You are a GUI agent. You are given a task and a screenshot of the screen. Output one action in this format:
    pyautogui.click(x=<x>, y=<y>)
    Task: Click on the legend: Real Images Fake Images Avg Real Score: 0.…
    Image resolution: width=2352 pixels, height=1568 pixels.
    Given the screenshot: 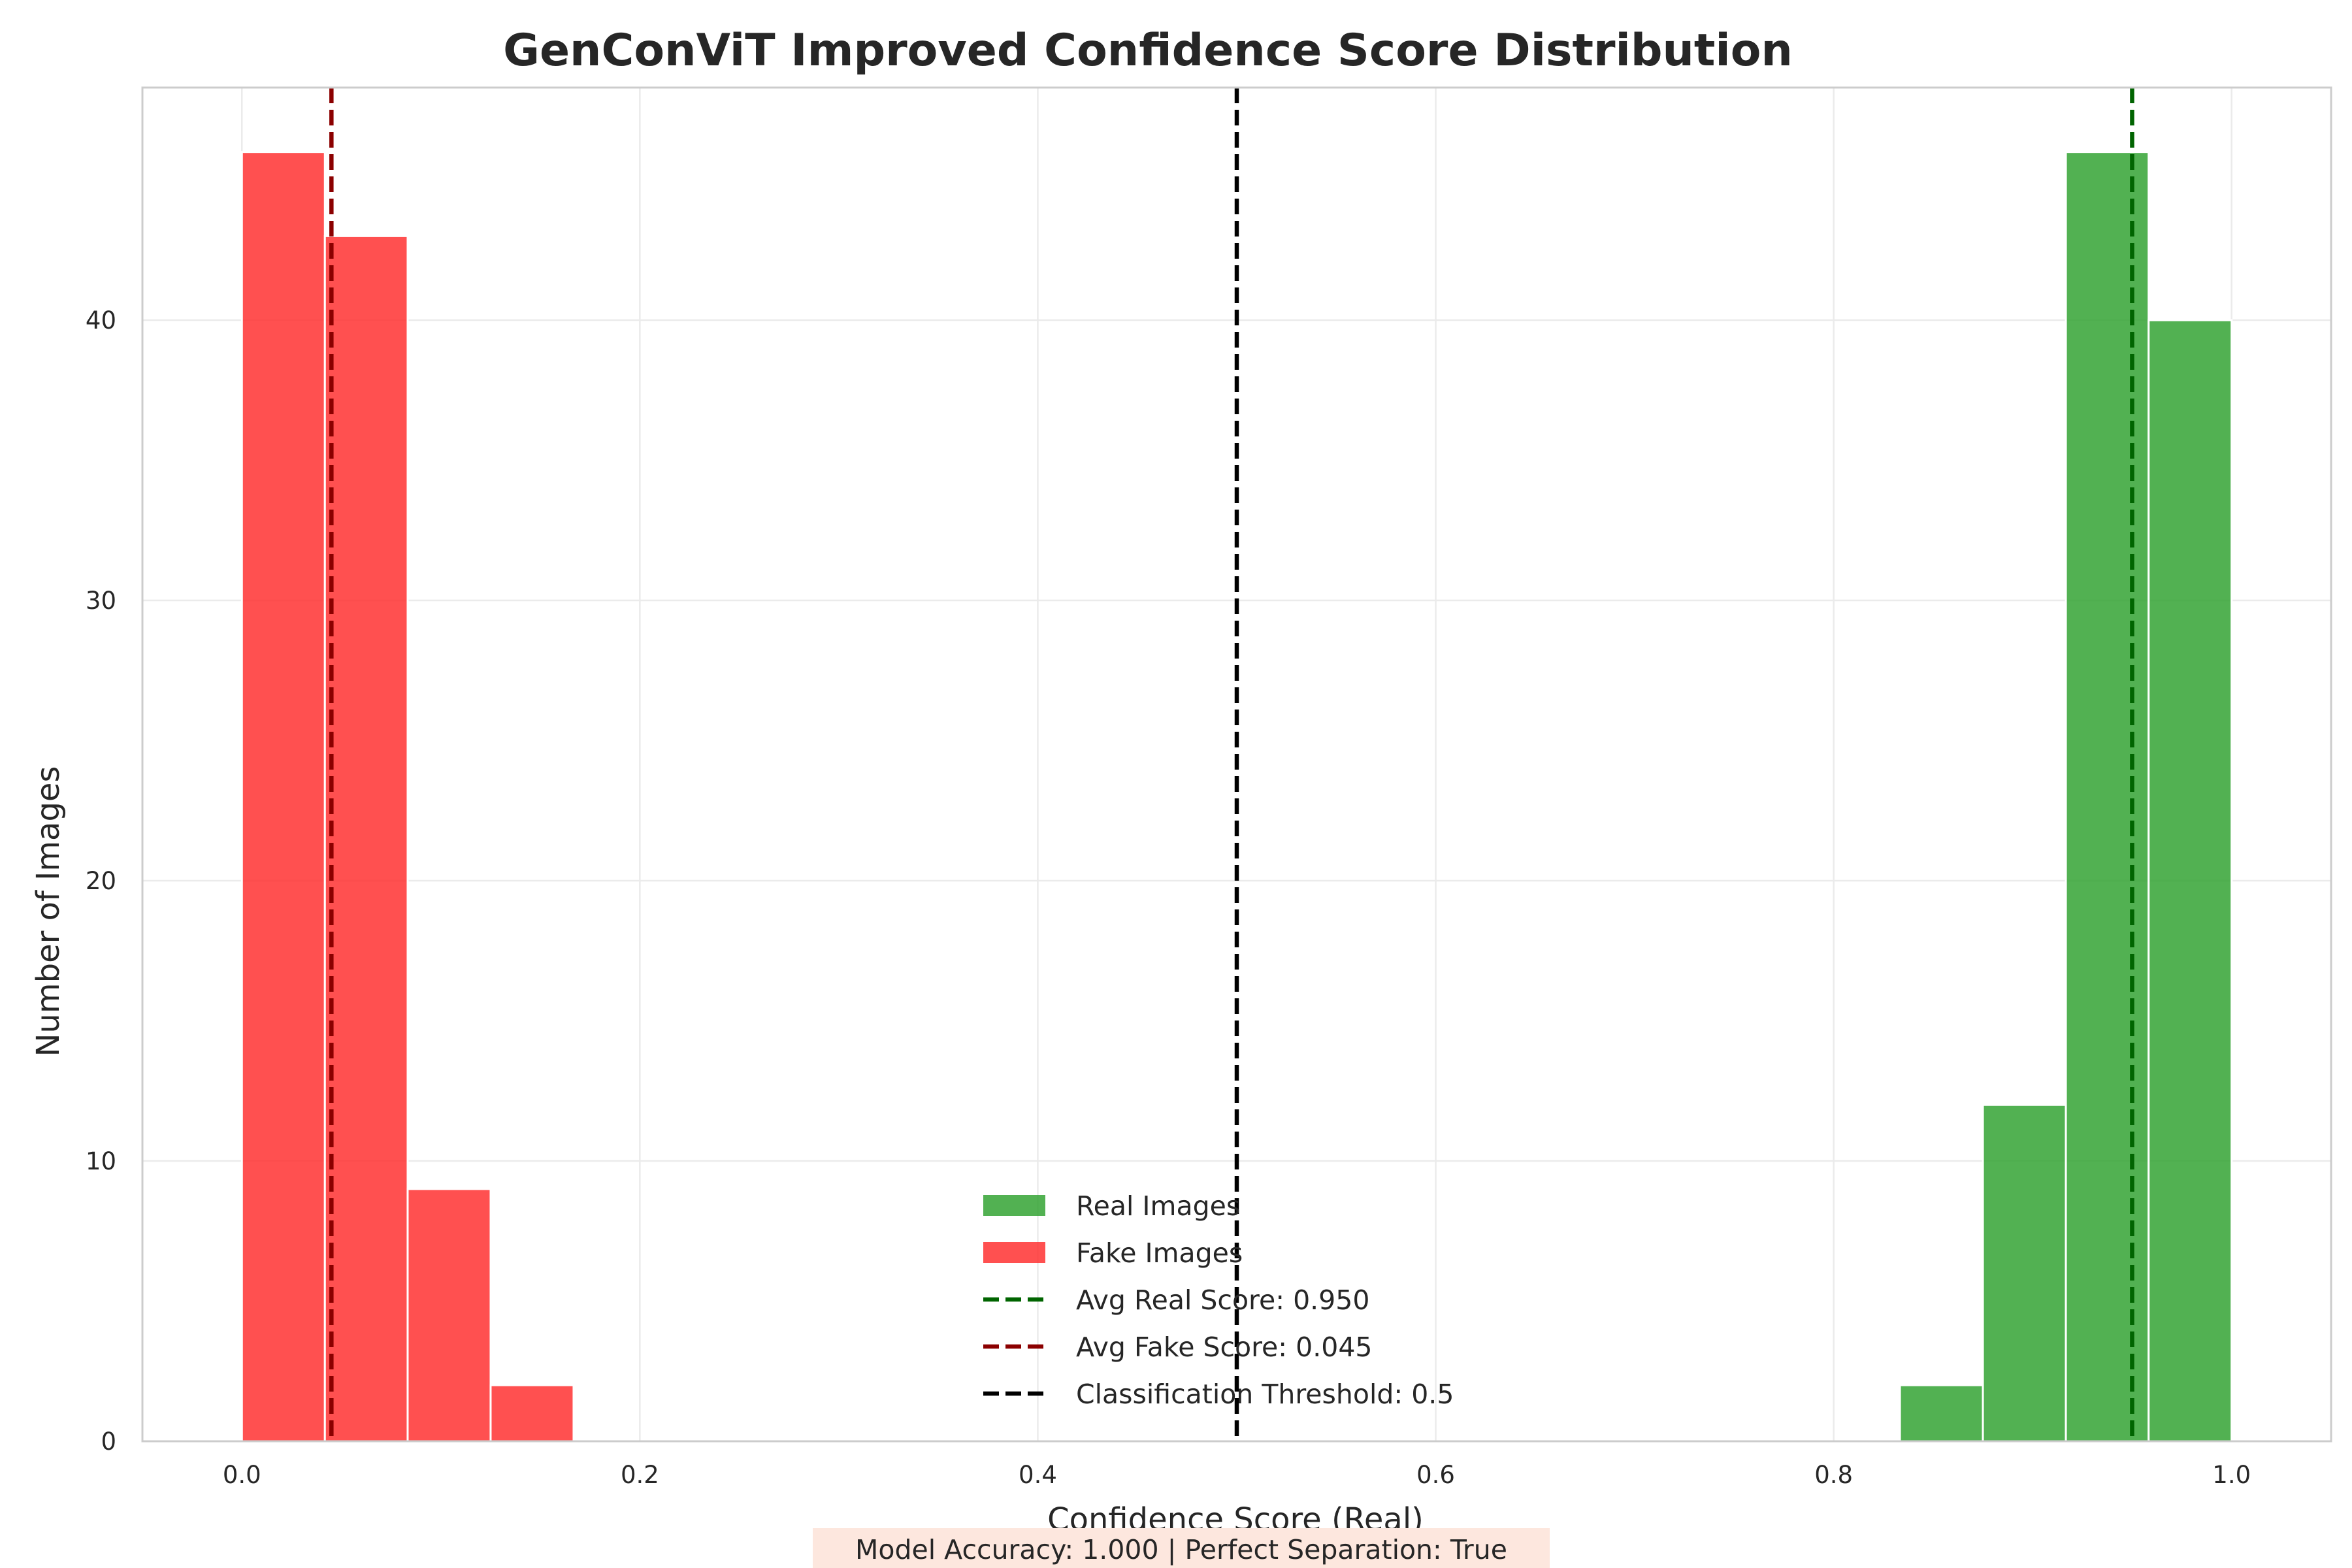 What is the action you would take?
    pyautogui.click(x=1218, y=1300)
    